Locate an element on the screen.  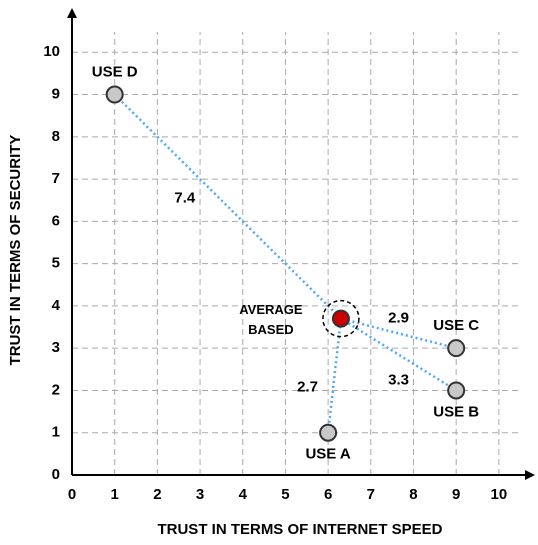
point-label: USE A is located at coordinates (327, 454).